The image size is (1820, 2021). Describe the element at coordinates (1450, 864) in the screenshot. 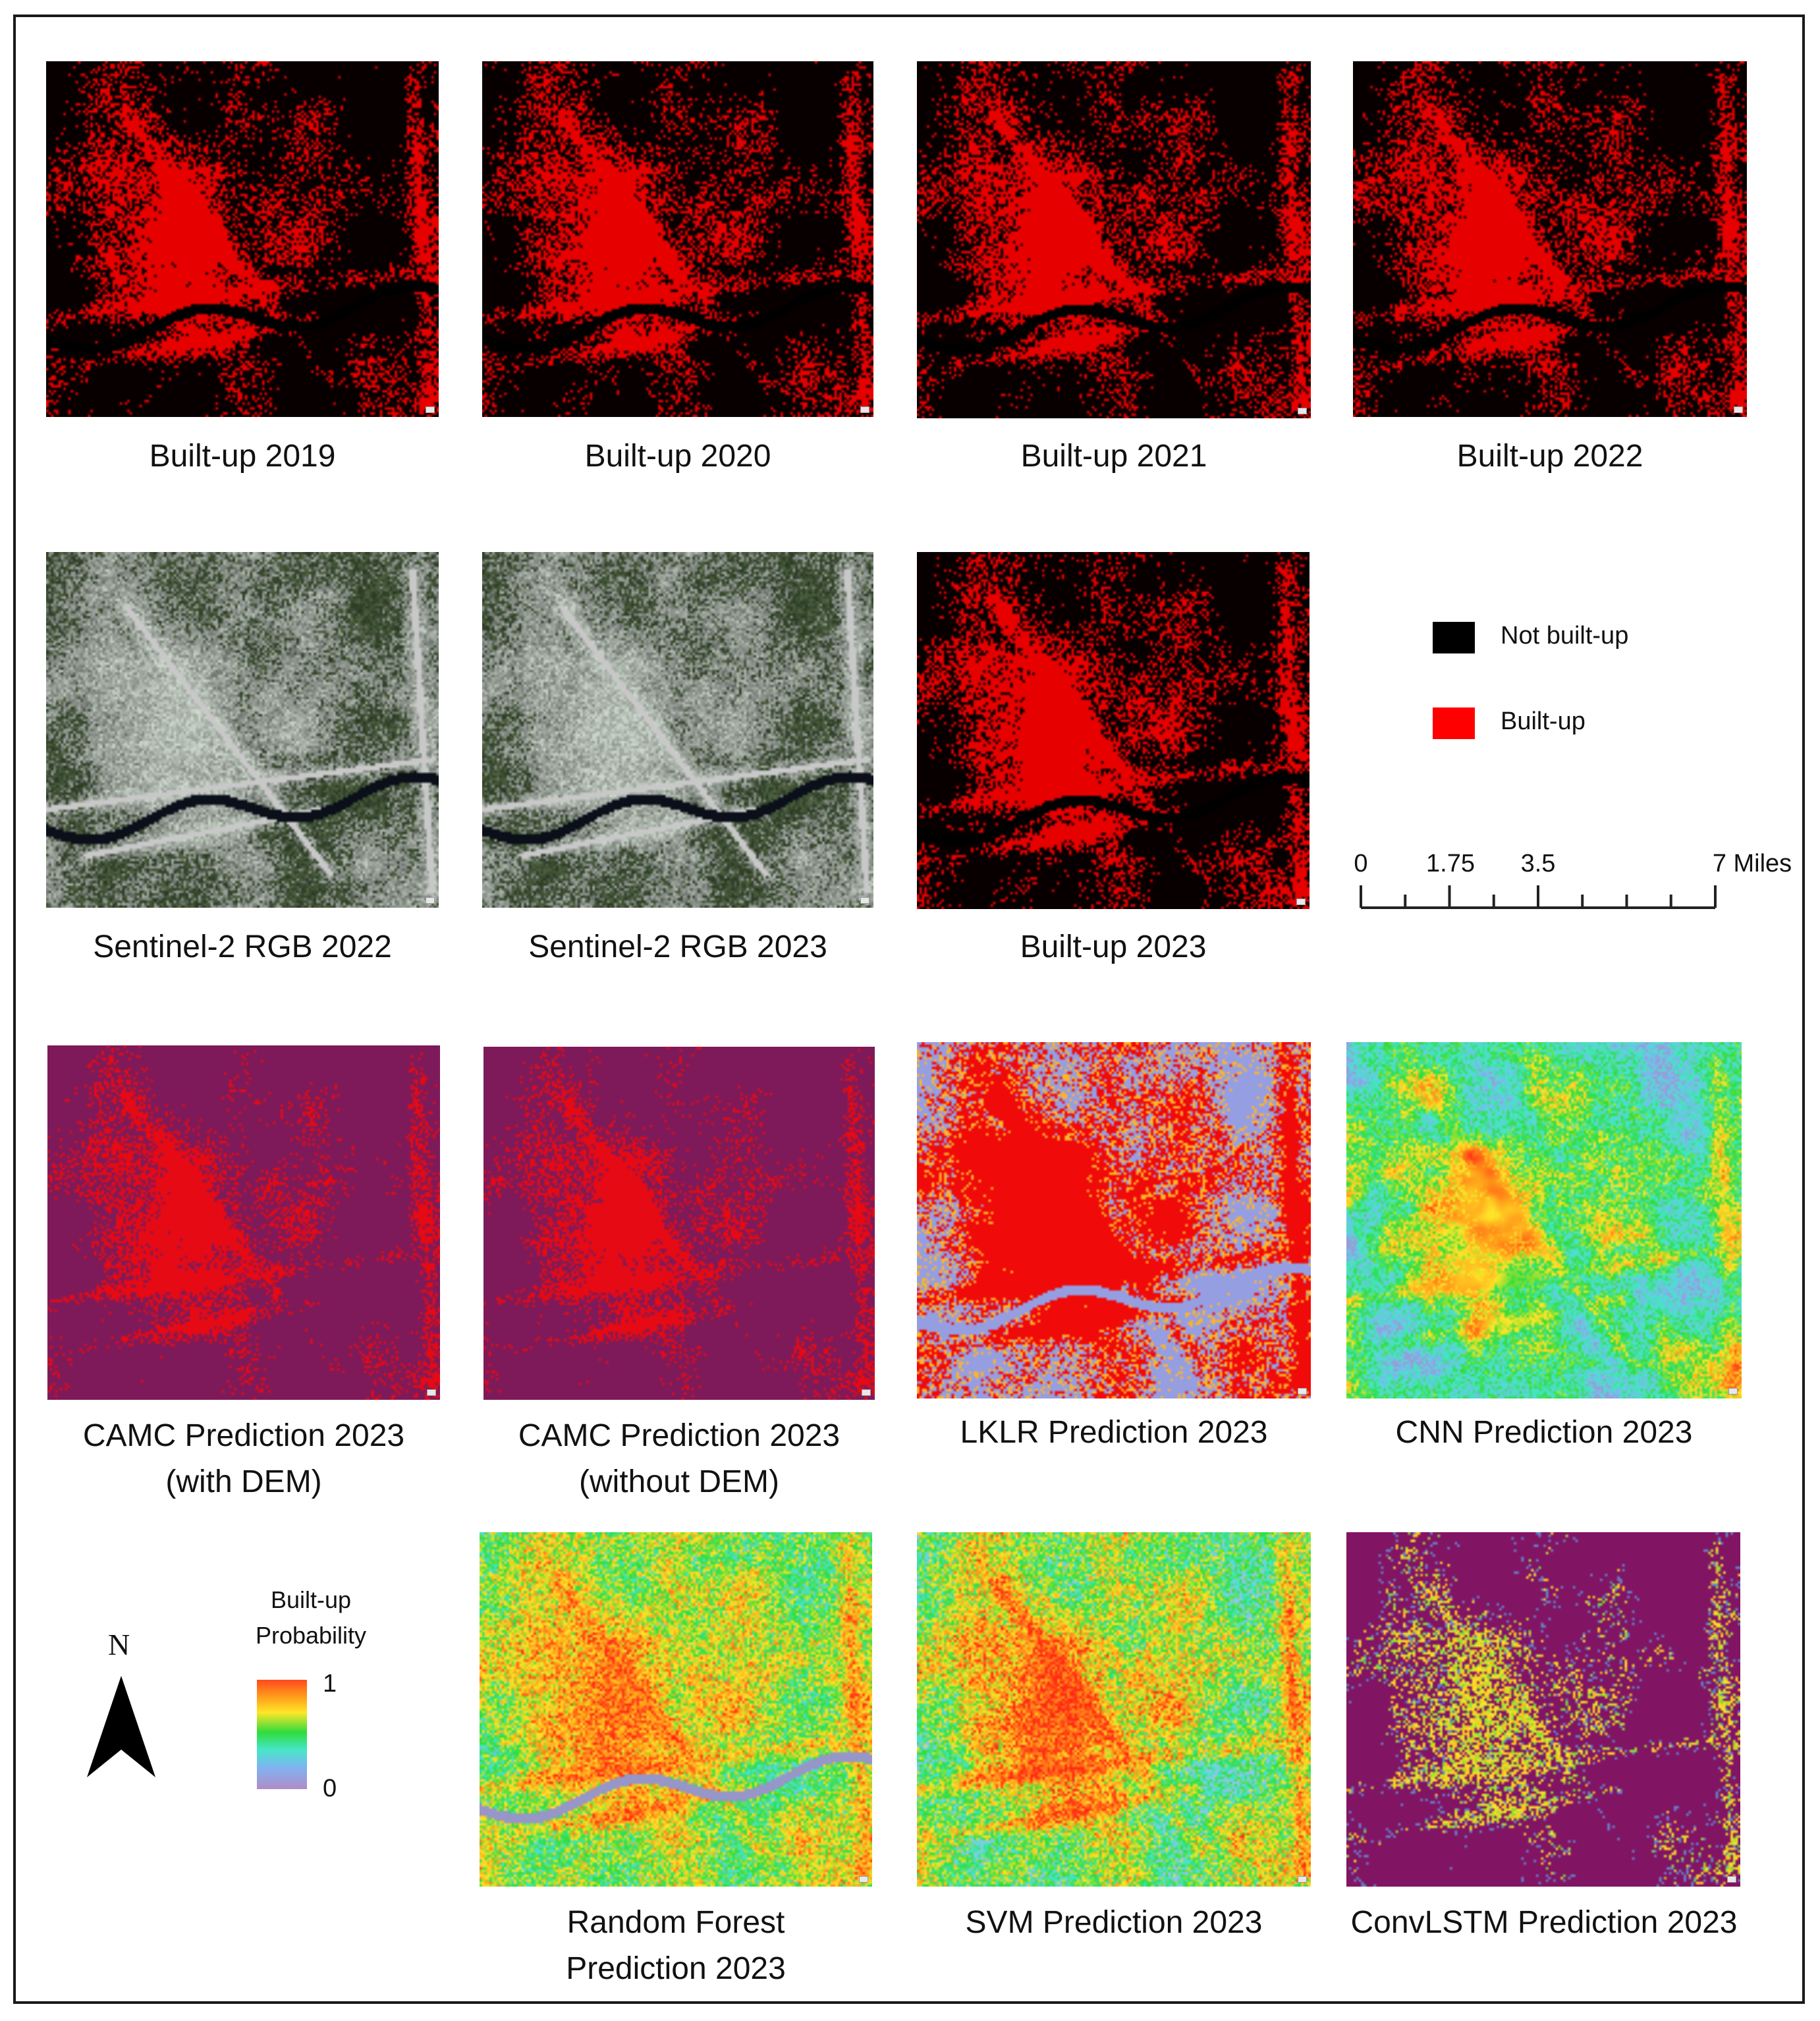

I see `scale-label-1-75: 1.75` at that location.